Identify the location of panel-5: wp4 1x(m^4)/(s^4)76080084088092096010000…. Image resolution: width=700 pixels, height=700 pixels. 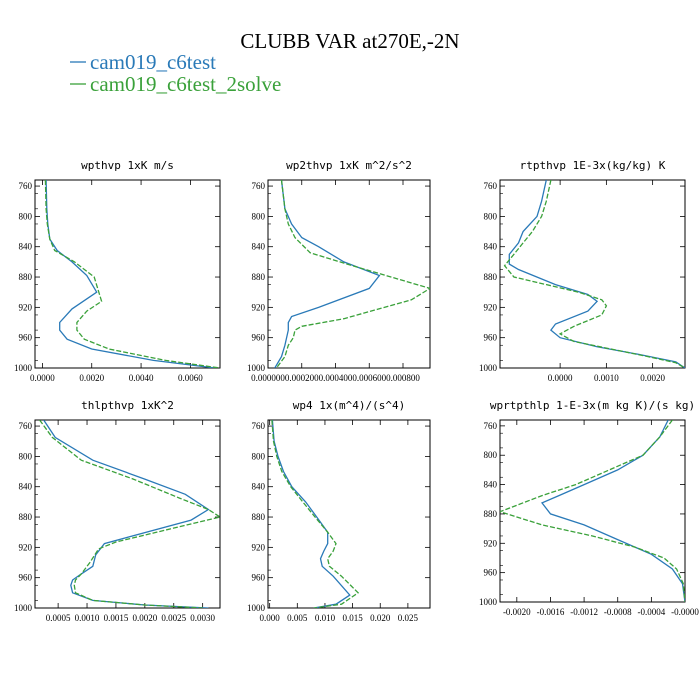
(339, 511).